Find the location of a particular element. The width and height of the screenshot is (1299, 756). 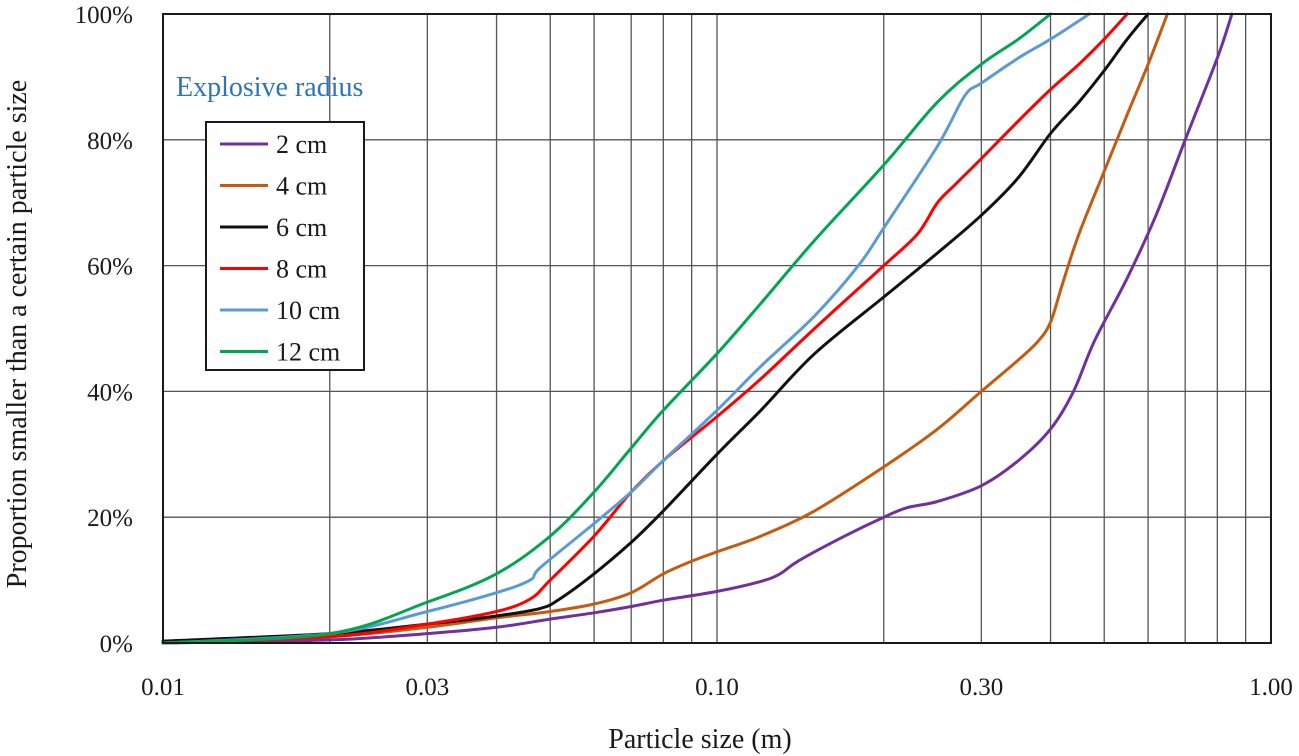

y-tick-labels: 0% 20% 40% 60% 80% 100% is located at coordinates (104, 330).